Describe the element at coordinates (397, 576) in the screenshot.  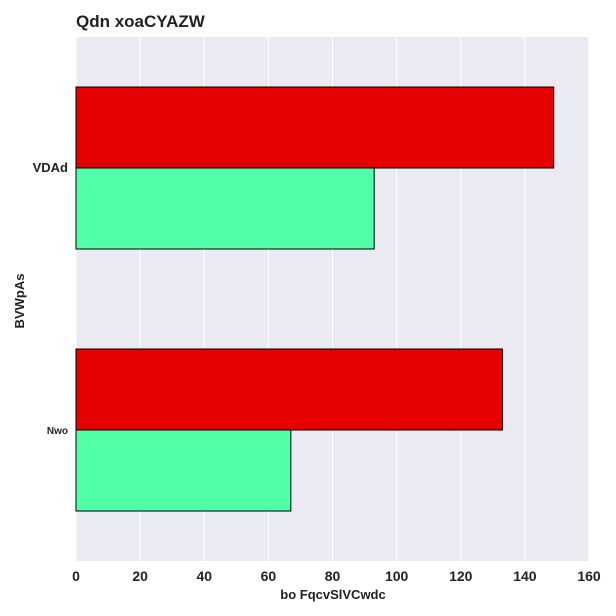
I see `x-tick-label: 100` at that location.